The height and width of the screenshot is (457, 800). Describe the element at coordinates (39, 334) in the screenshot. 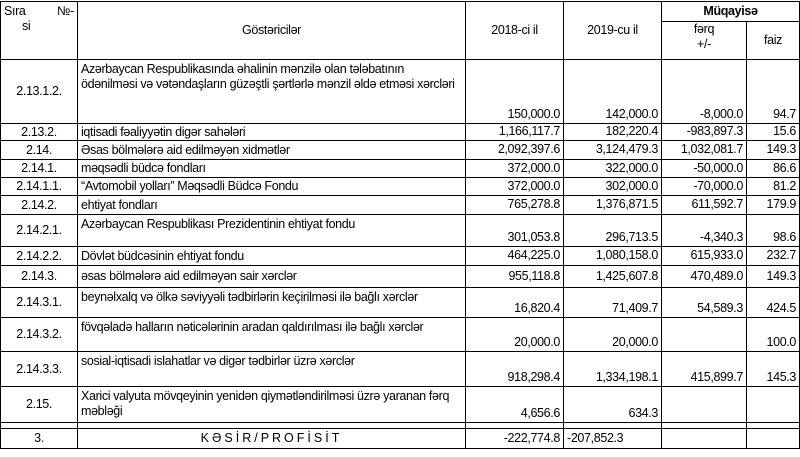

I see `row-code: 2.14.3.2.` at that location.